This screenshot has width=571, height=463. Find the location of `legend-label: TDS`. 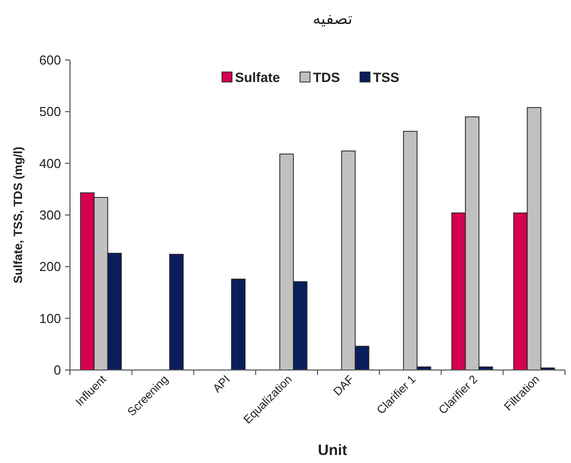

legend-label: TDS is located at coordinates (326, 77).